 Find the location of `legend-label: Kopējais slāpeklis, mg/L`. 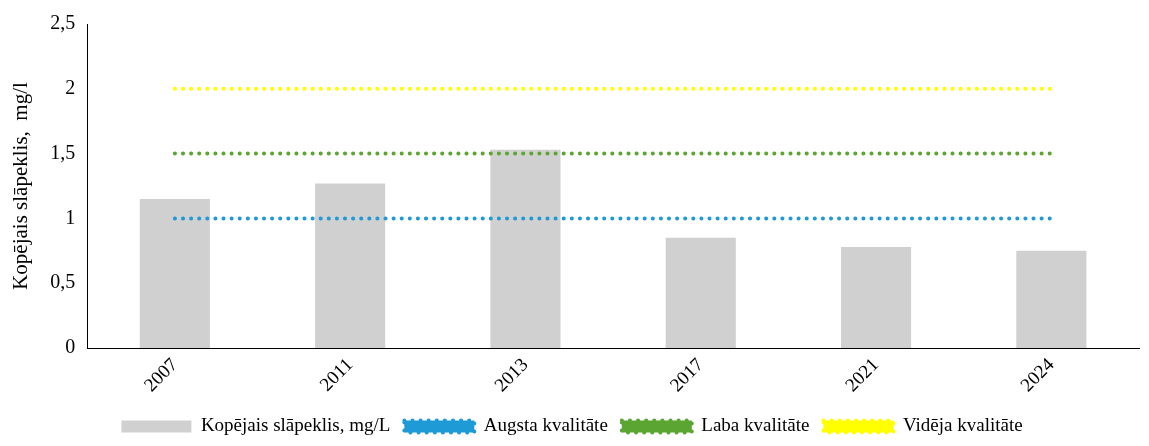

legend-label: Kopējais slāpeklis, mg/L is located at coordinates (295, 425).